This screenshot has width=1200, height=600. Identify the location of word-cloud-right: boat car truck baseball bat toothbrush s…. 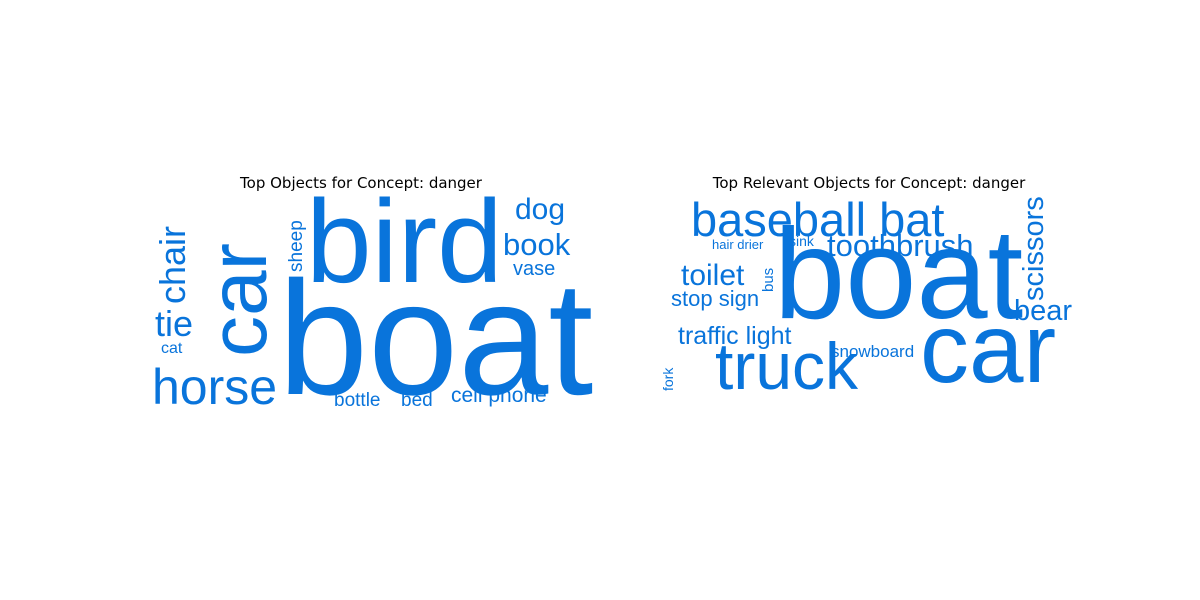
(869, 303).